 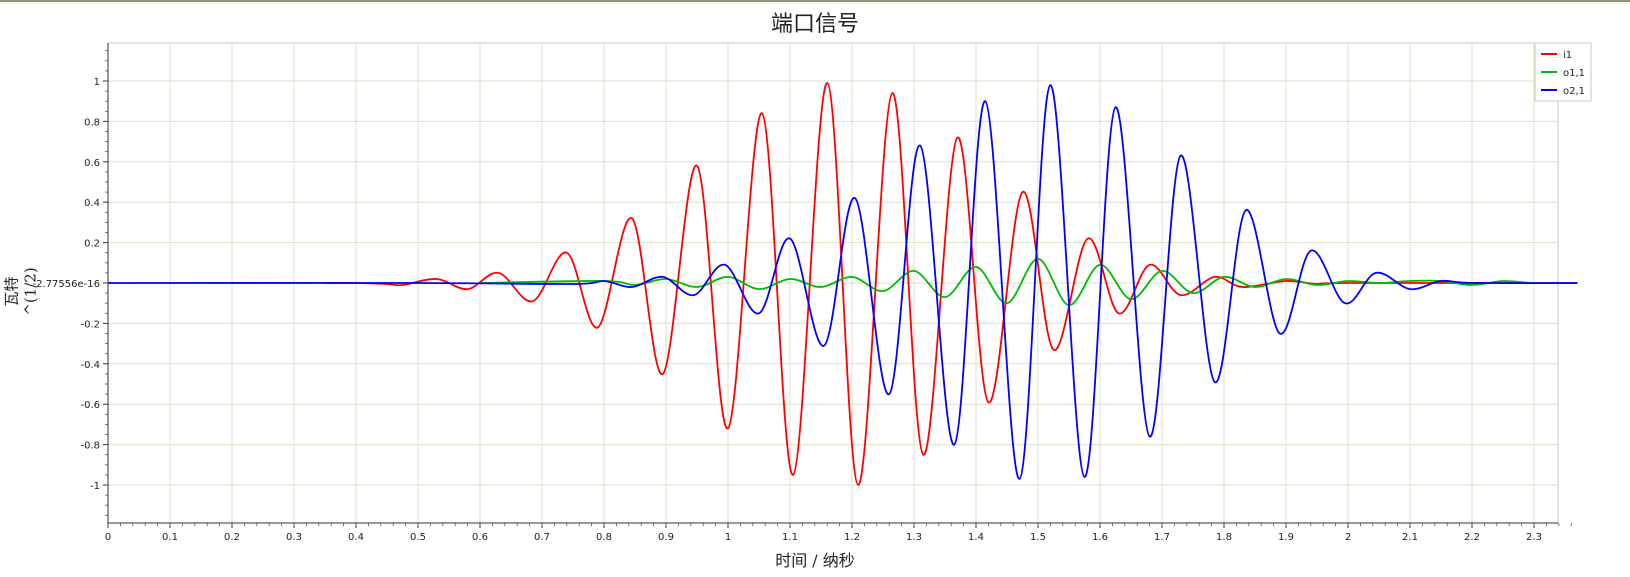 I want to click on x-tick-label: 1.7, so click(x=1162, y=537).